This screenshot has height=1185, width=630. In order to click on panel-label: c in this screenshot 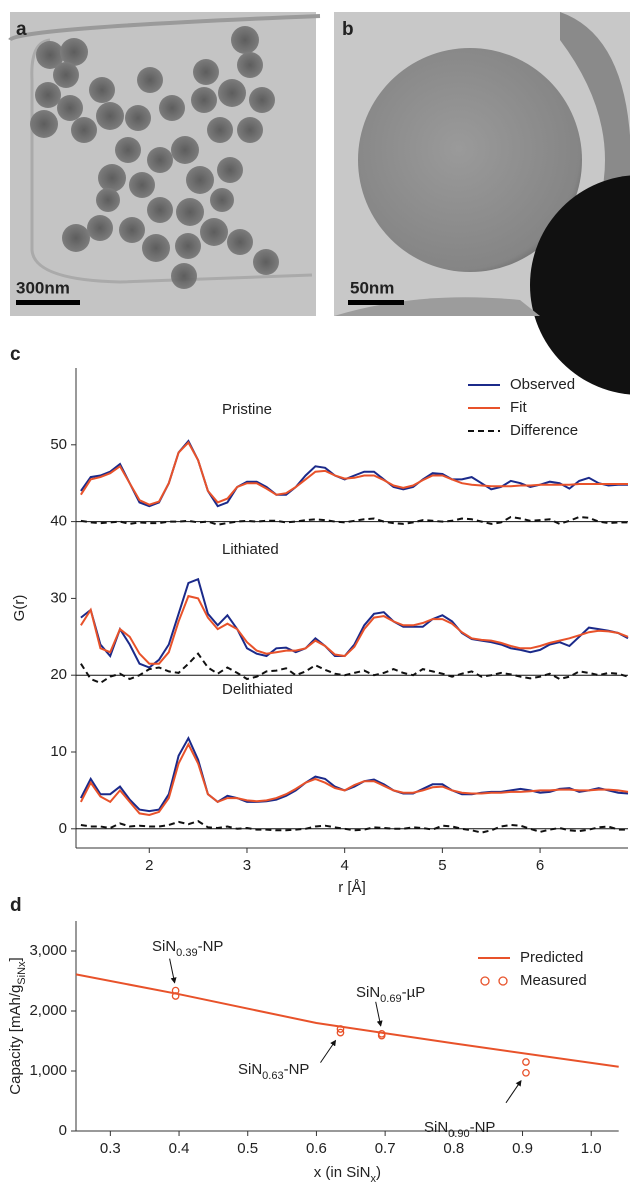, I will do `click(15, 354)`.